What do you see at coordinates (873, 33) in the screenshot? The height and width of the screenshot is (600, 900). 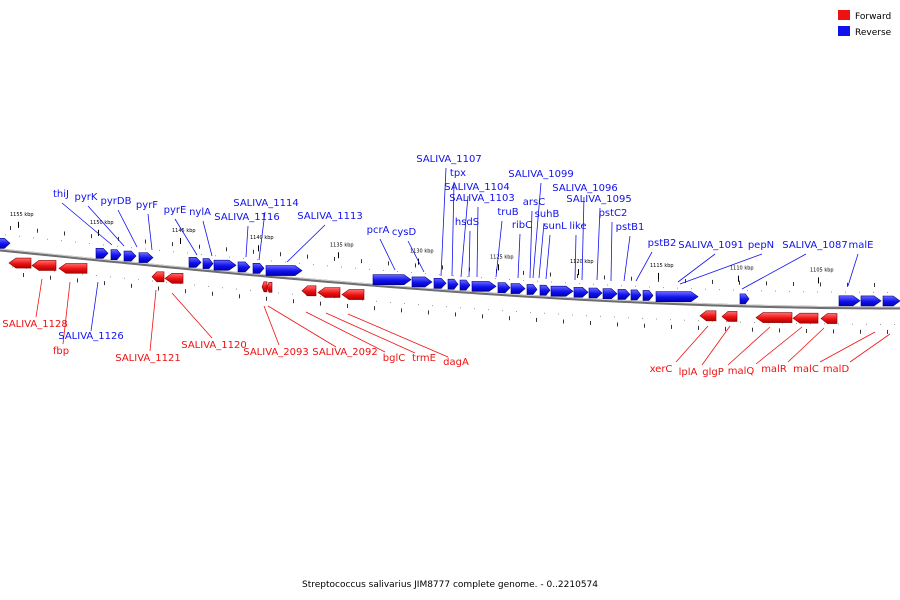 I see `legend-label-reverse: Reverse` at bounding box center [873, 33].